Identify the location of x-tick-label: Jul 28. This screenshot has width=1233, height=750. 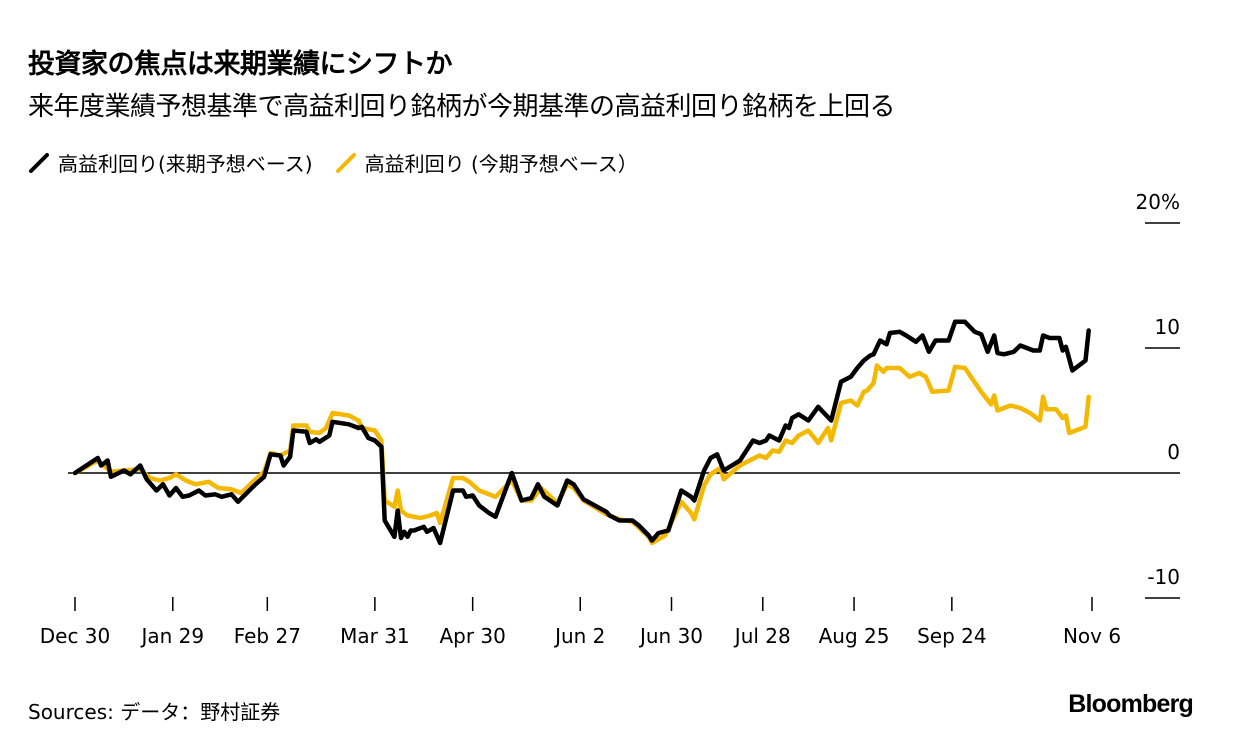
(762, 636).